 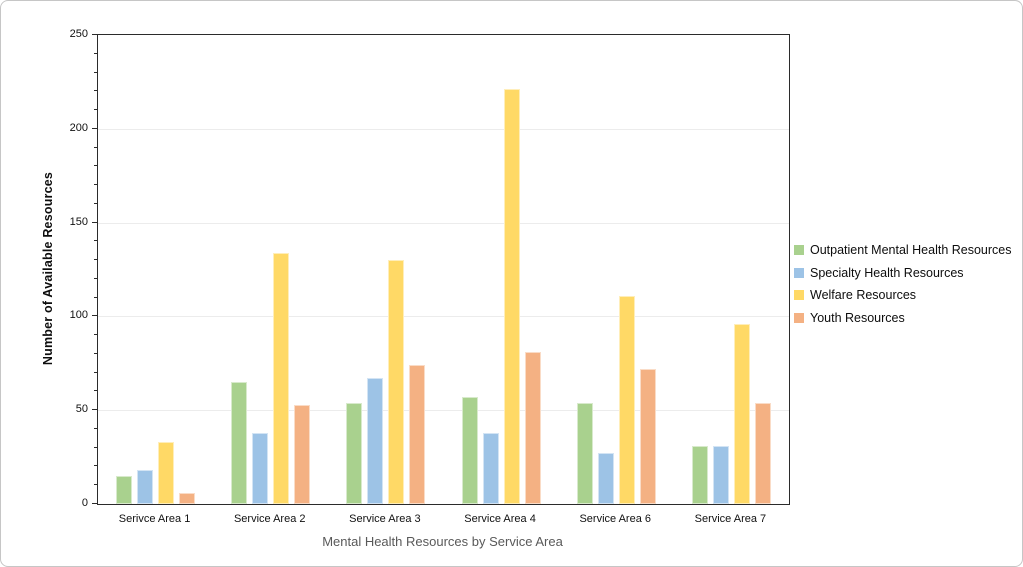 I want to click on x-category-label: Service Area 2, so click(x=269, y=519).